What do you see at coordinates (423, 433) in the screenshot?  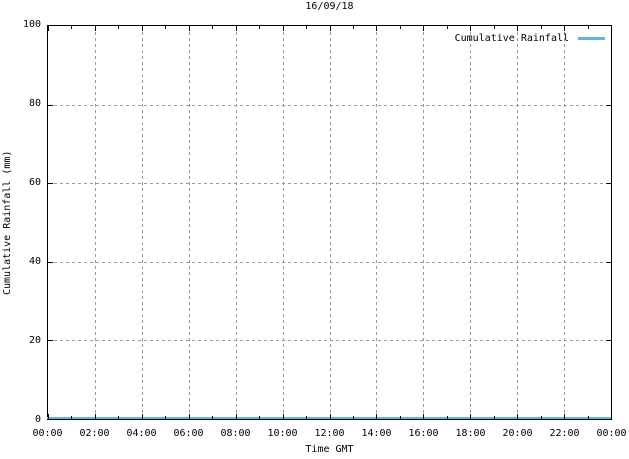 I see `x-tick-label: 16:00` at bounding box center [423, 433].